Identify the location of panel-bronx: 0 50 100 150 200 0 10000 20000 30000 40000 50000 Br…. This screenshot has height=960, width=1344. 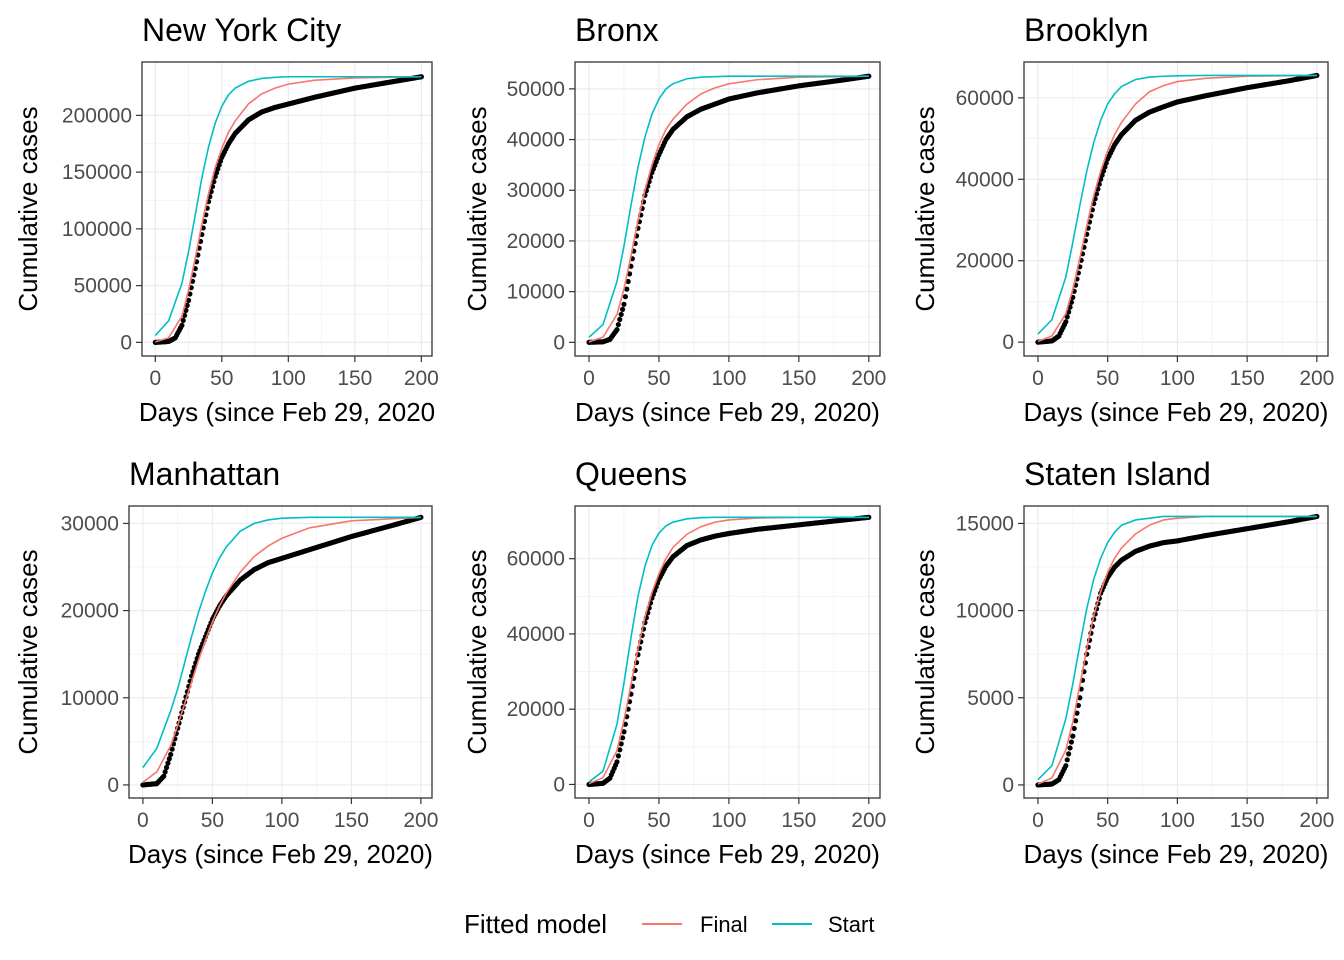
(674, 219).